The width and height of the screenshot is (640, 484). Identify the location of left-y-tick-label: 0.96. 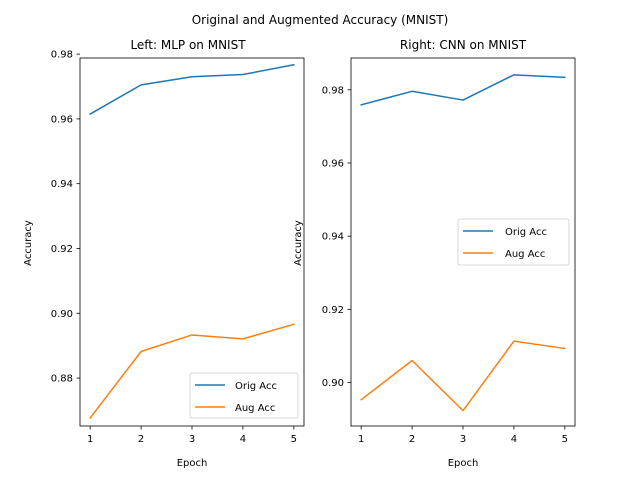
(62, 119).